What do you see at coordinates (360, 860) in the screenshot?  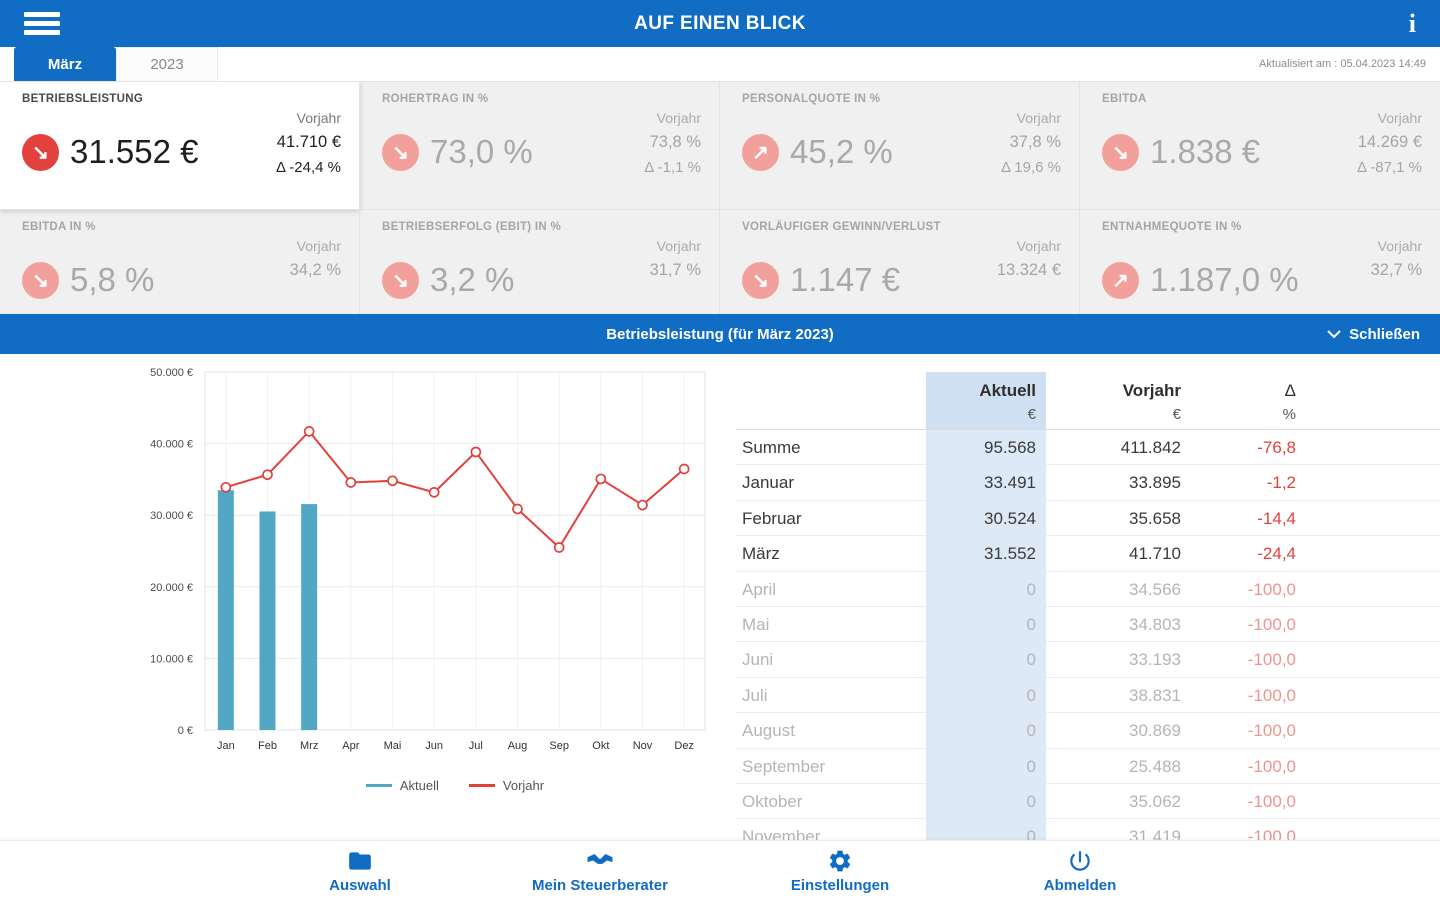 I see `folder-icon` at bounding box center [360, 860].